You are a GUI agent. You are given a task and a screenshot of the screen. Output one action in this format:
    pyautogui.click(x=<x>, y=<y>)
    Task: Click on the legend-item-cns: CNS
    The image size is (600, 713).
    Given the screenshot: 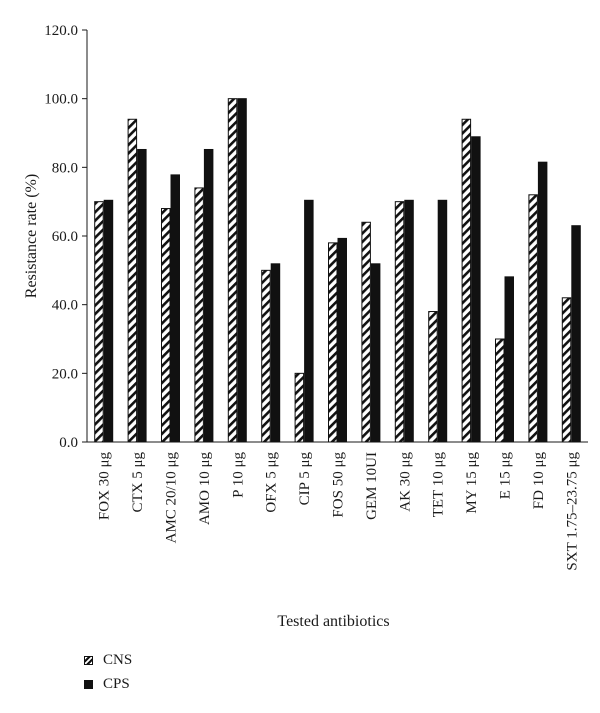 What is the action you would take?
    pyautogui.click(x=108, y=660)
    